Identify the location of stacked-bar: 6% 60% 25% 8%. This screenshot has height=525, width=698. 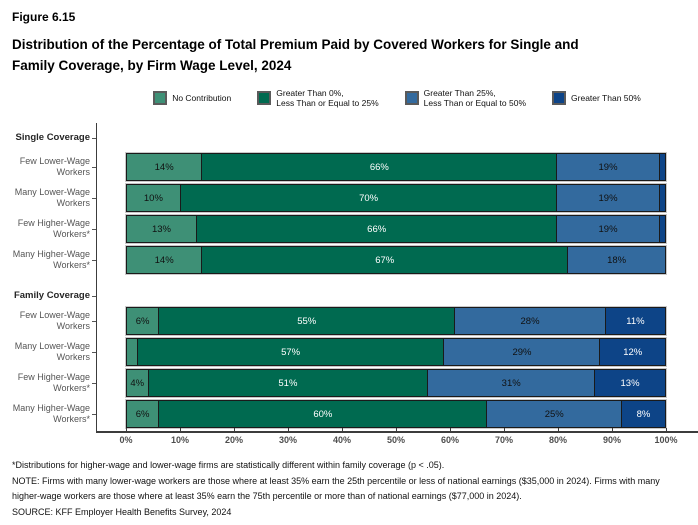
(396, 414).